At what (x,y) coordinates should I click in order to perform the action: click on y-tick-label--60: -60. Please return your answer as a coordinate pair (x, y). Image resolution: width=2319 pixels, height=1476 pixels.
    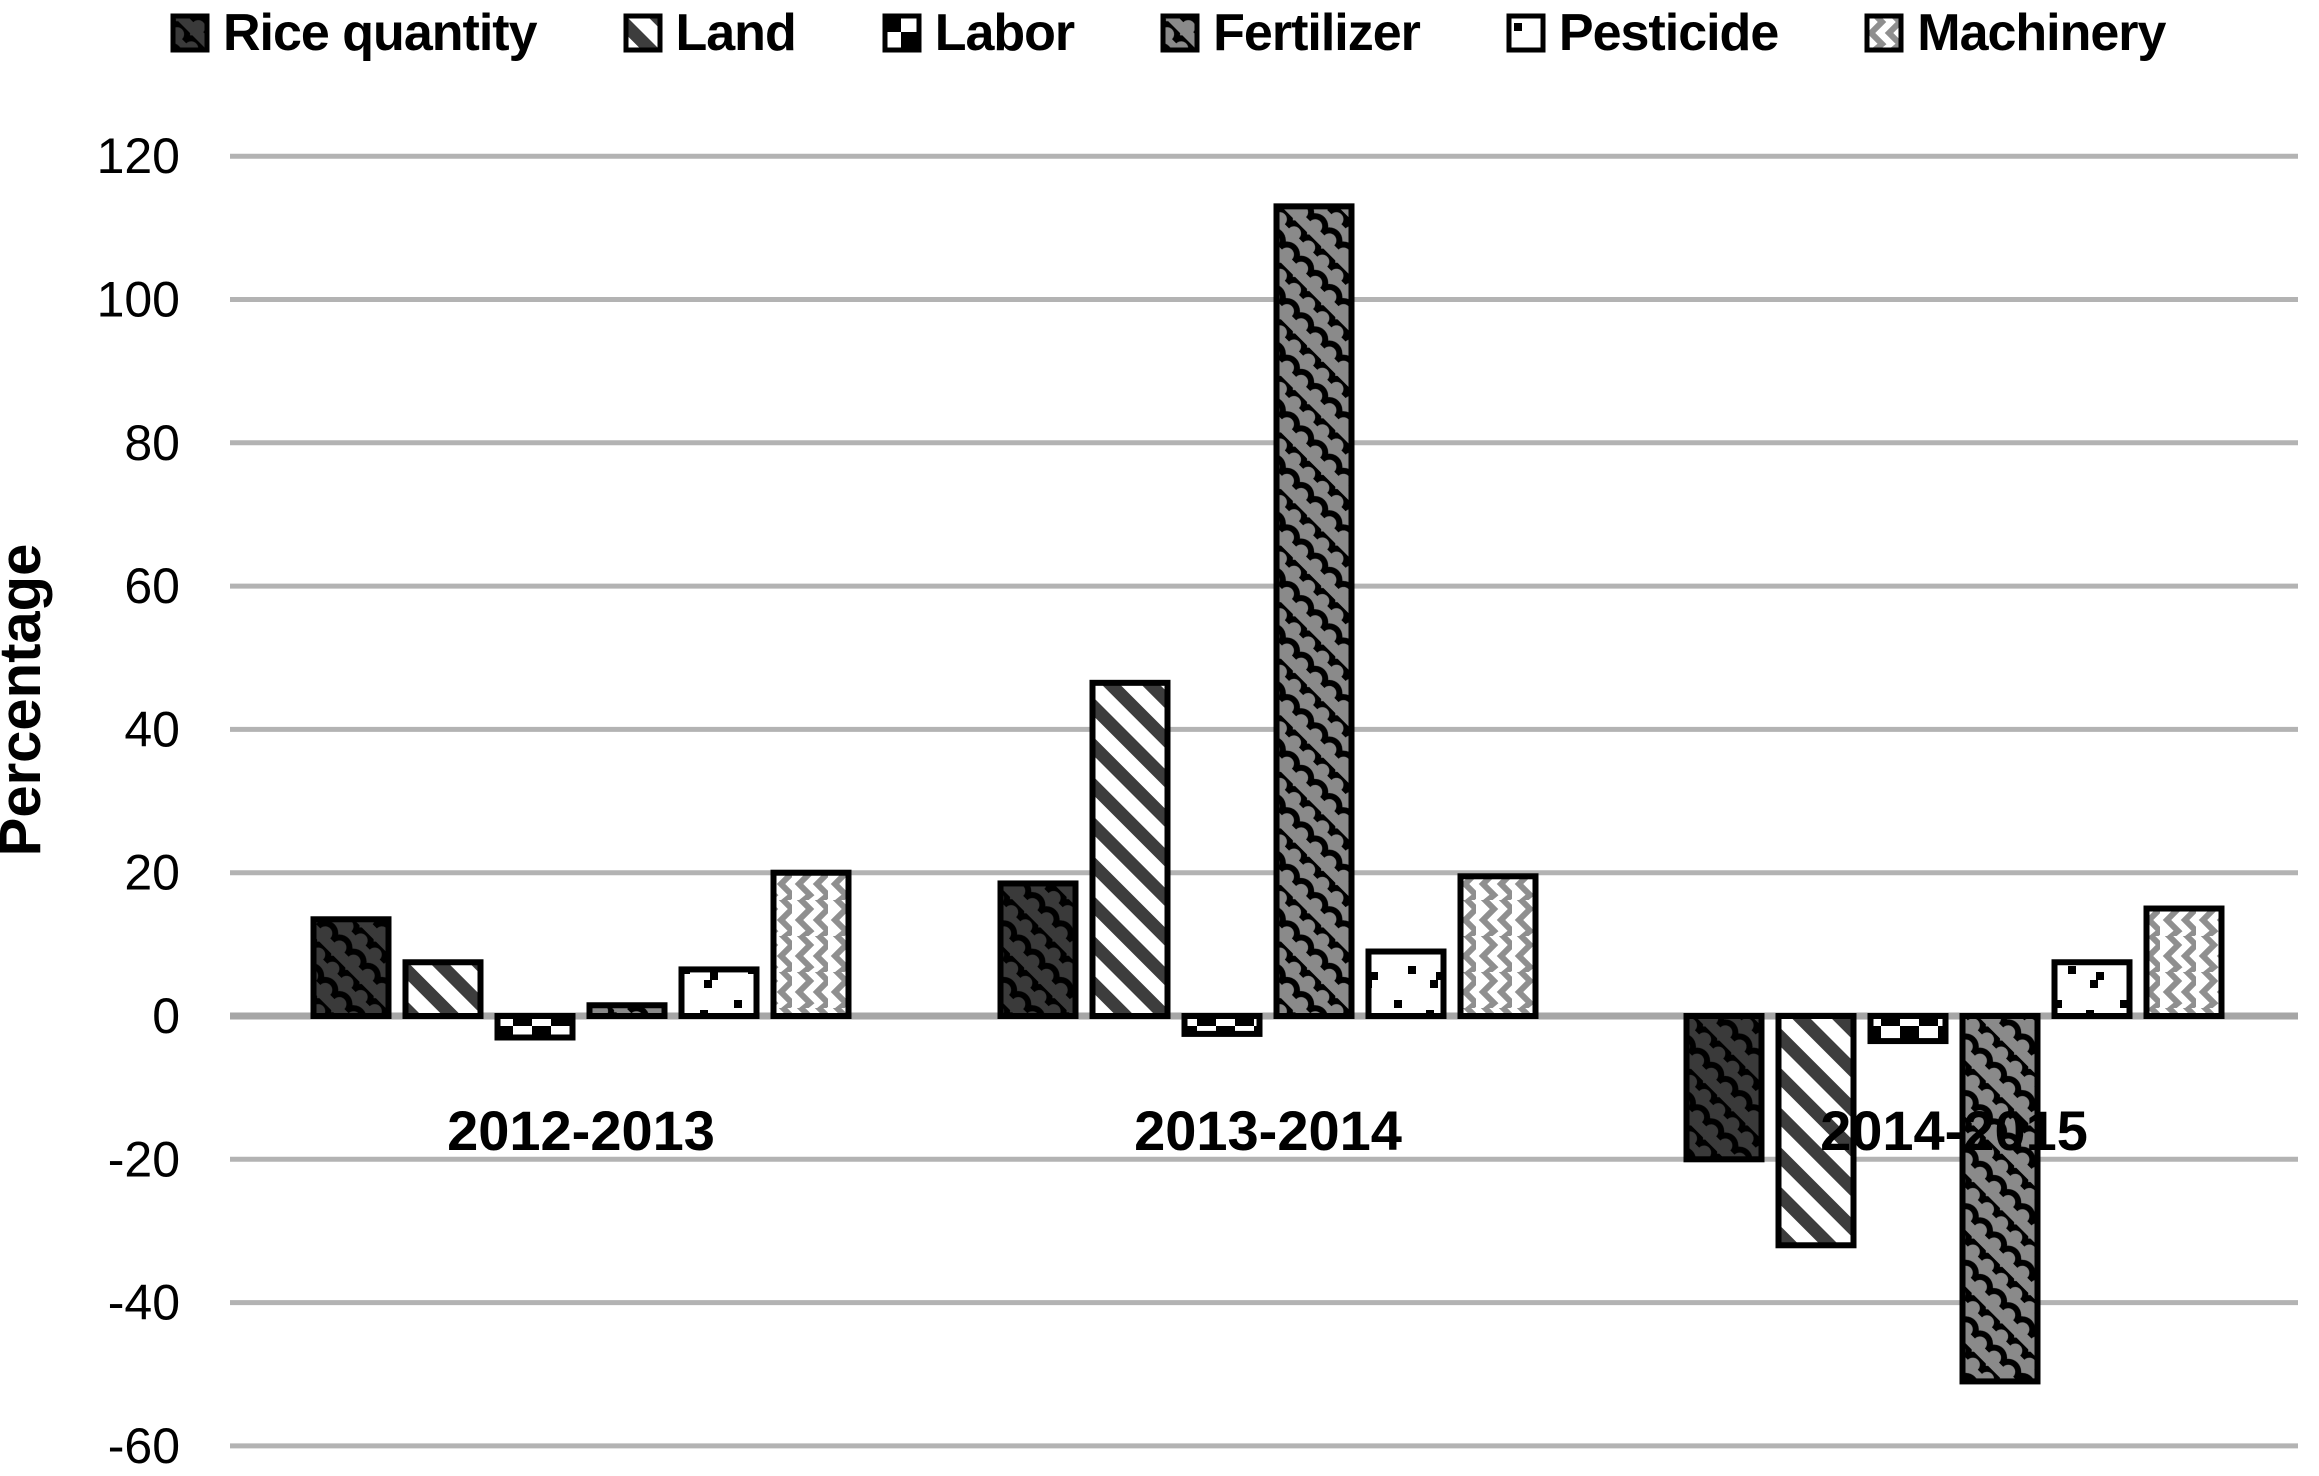
    Looking at the image, I should click on (144, 1446).